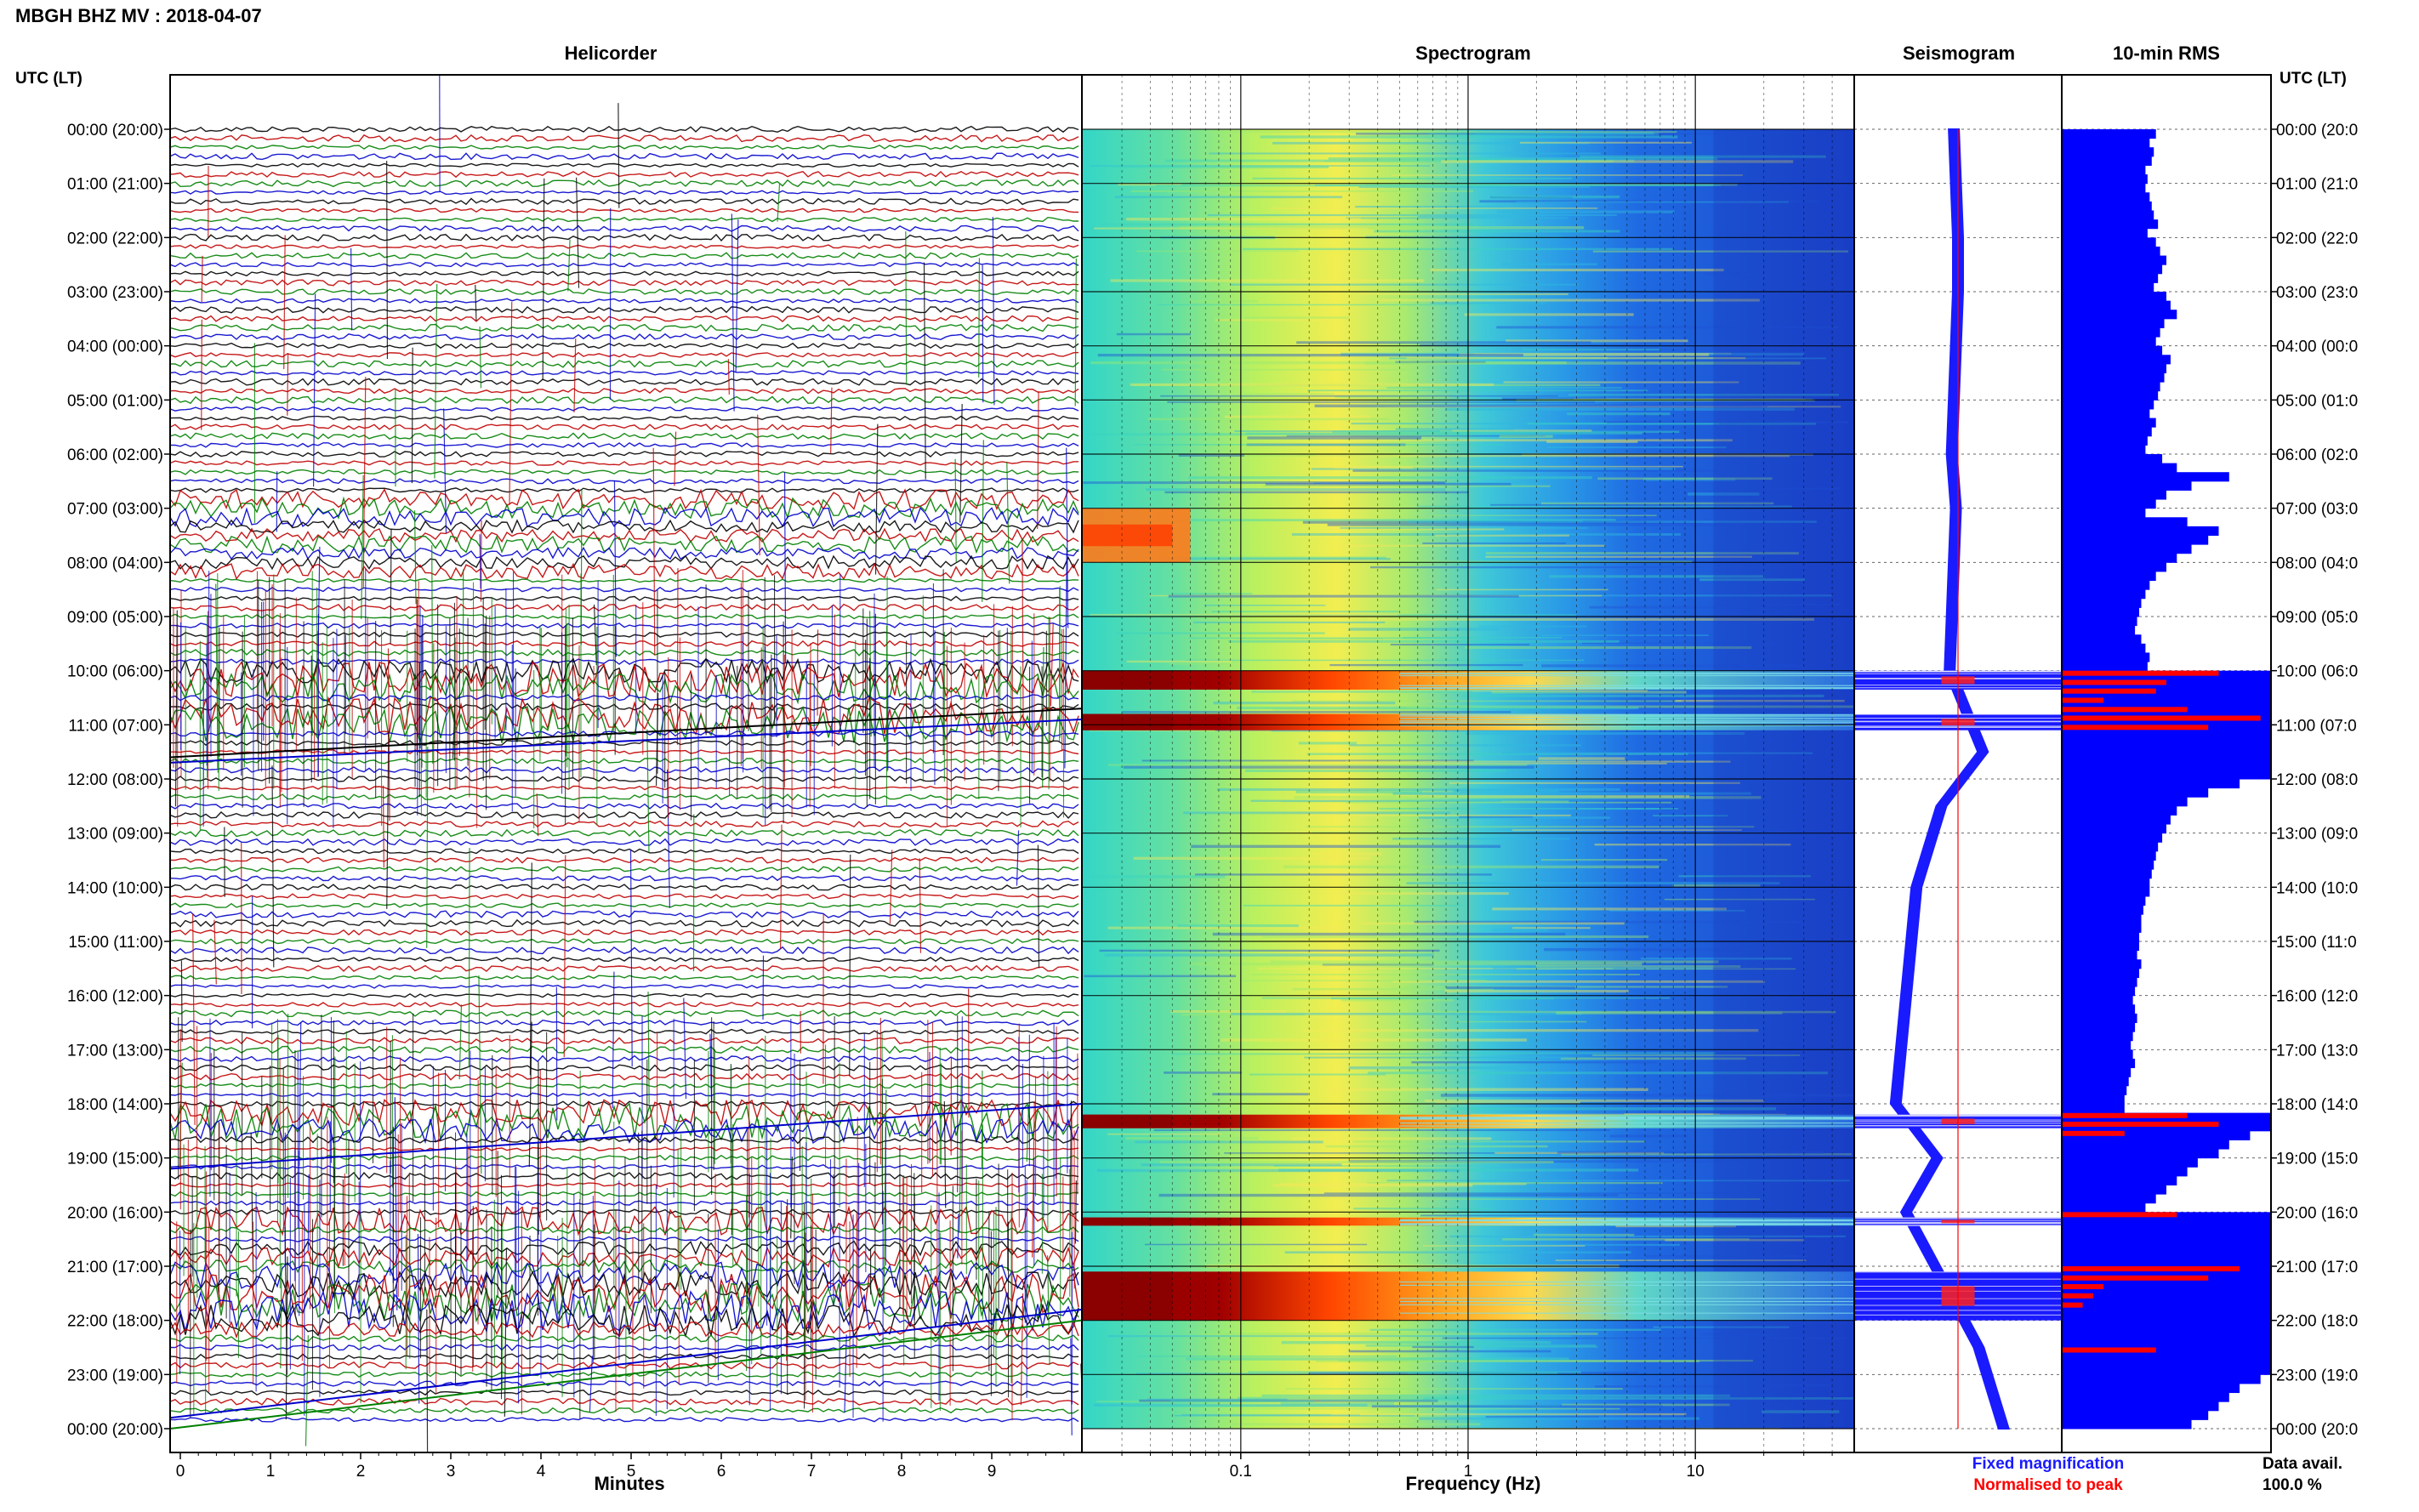  I want to click on data-avail-label: Data avail., so click(2302, 1464).